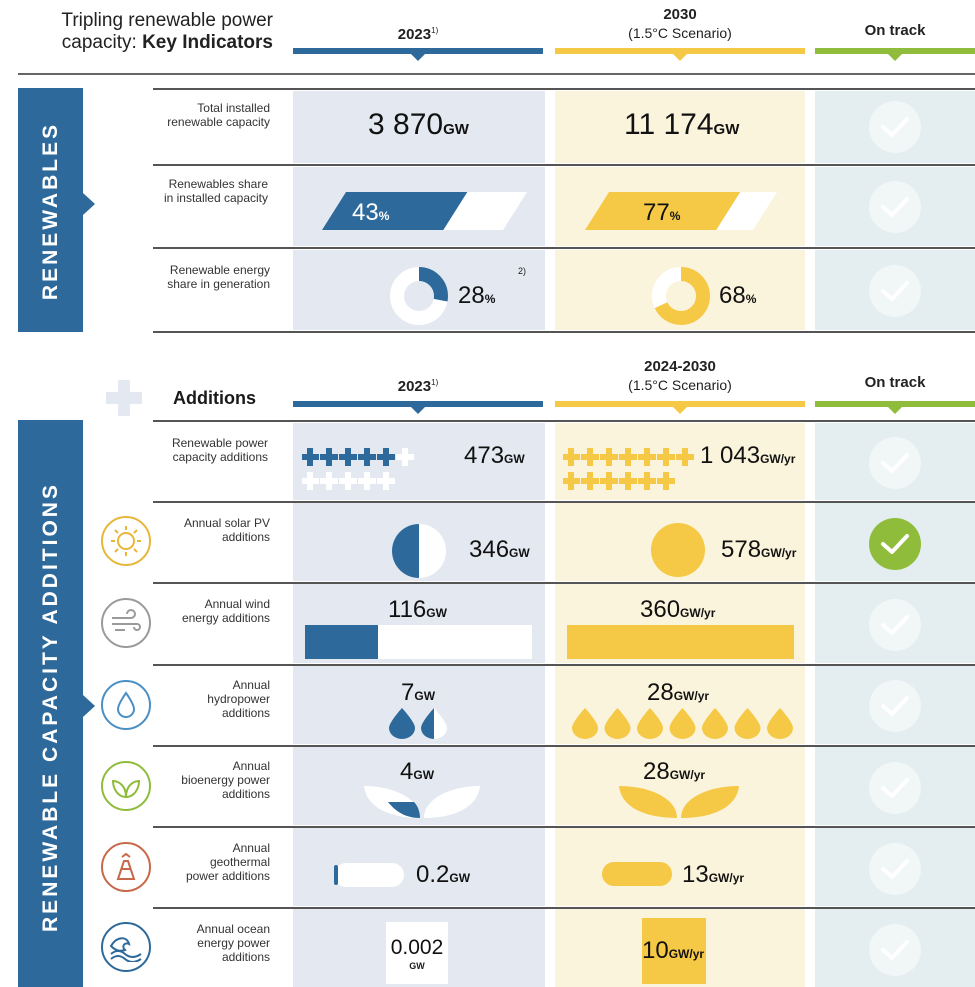 The height and width of the screenshot is (987, 975). Describe the element at coordinates (207, 42) in the screenshot. I see `title-line2-bold: Key Indicators` at that location.